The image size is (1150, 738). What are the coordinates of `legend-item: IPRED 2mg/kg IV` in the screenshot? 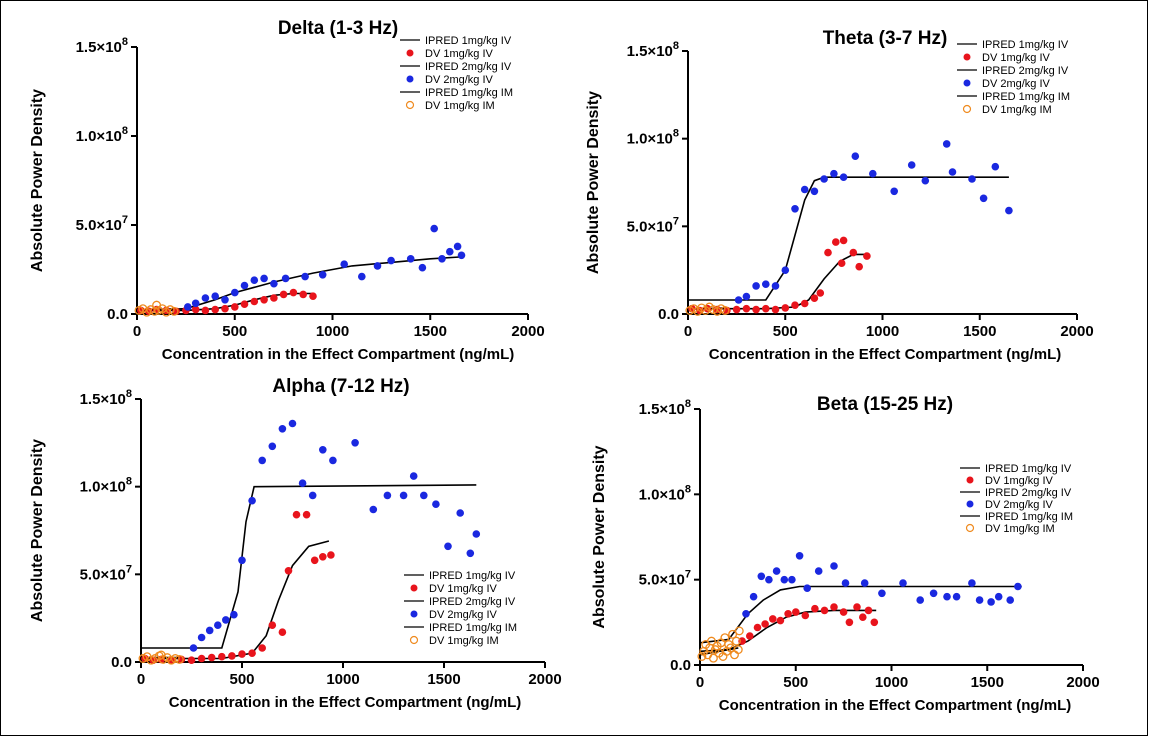 It's located at (456, 67).